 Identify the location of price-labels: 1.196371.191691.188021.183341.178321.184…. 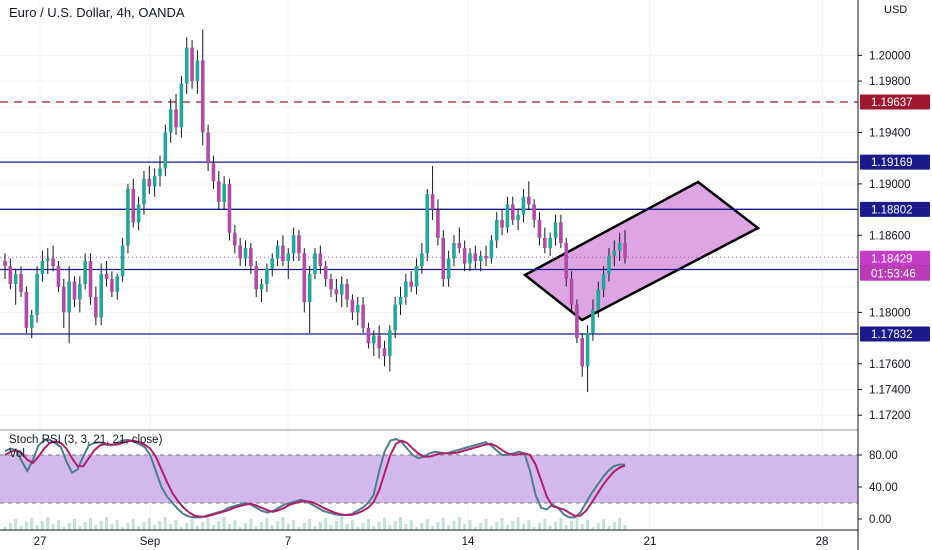
(895, 218).